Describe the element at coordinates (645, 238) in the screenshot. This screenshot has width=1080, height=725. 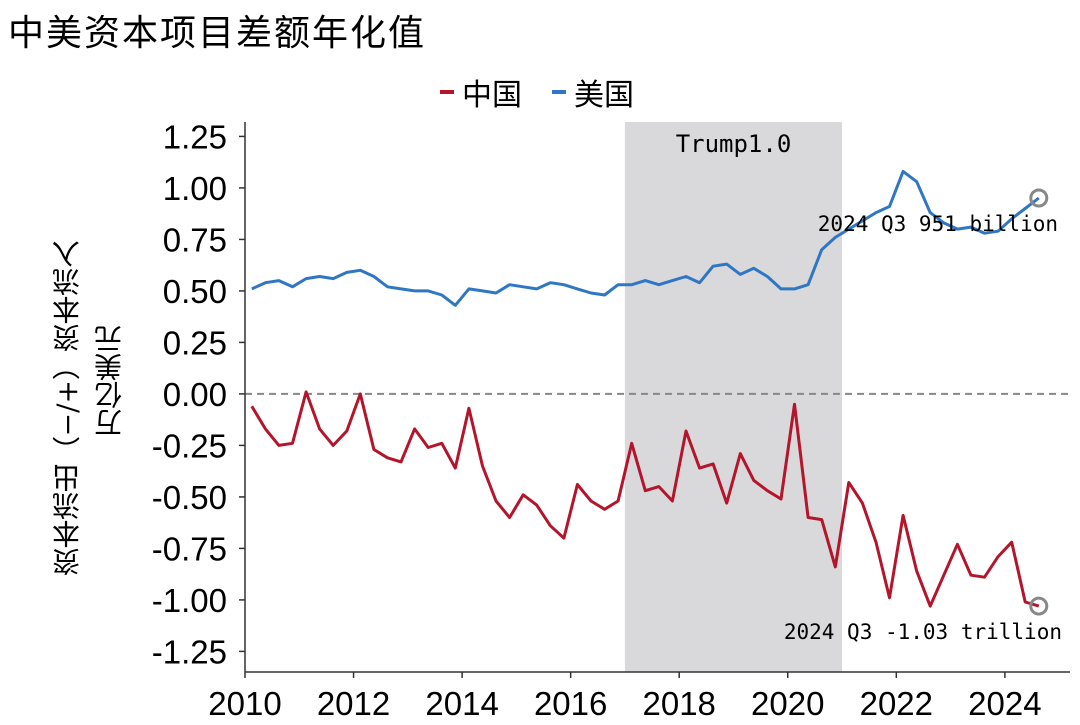
I see `series-line-us` at that location.